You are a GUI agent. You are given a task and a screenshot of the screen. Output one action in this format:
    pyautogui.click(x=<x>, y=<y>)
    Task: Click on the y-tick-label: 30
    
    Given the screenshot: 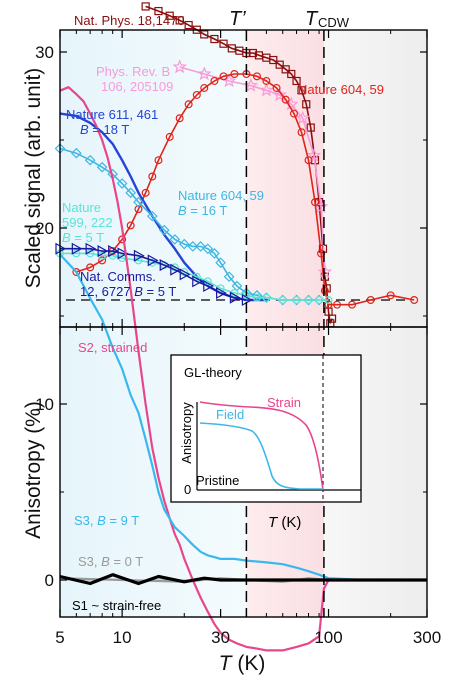 What is the action you would take?
    pyautogui.click(x=44, y=52)
    